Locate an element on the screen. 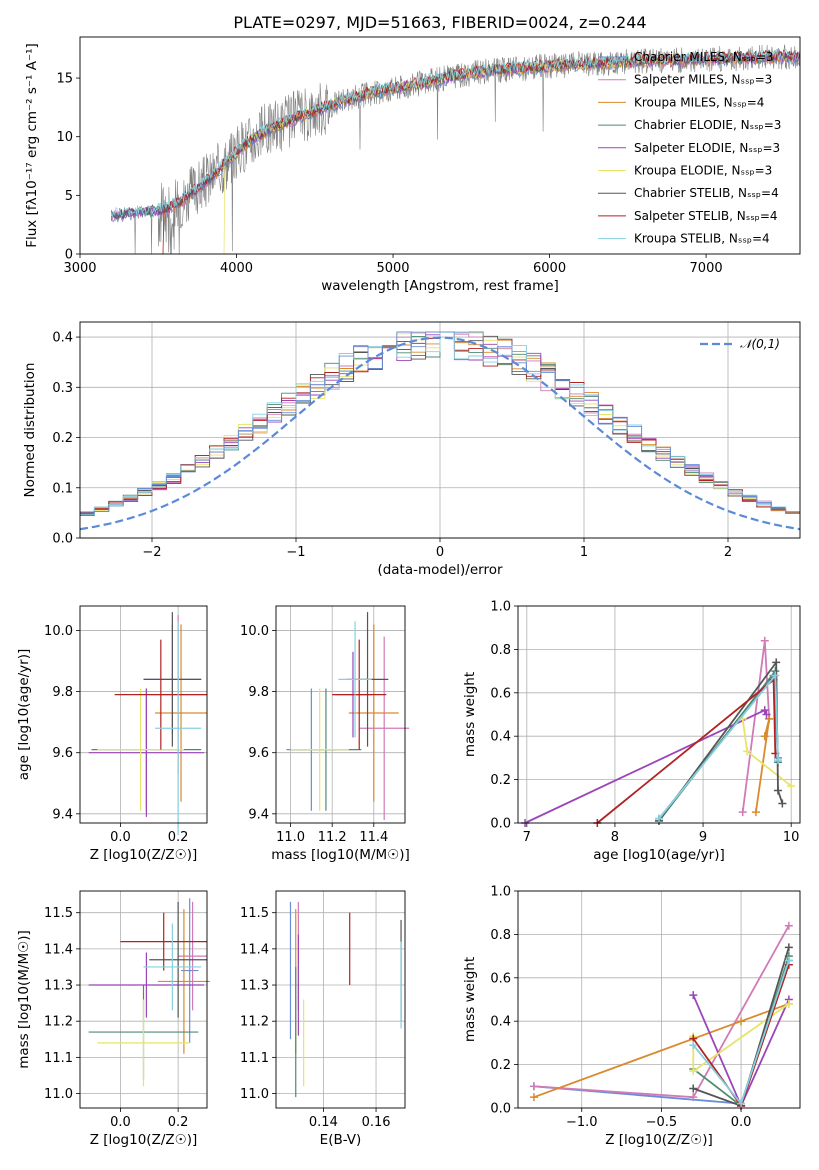 The height and width of the screenshot is (1170, 819). y-tick-label: 10 is located at coordinates (64, 137).